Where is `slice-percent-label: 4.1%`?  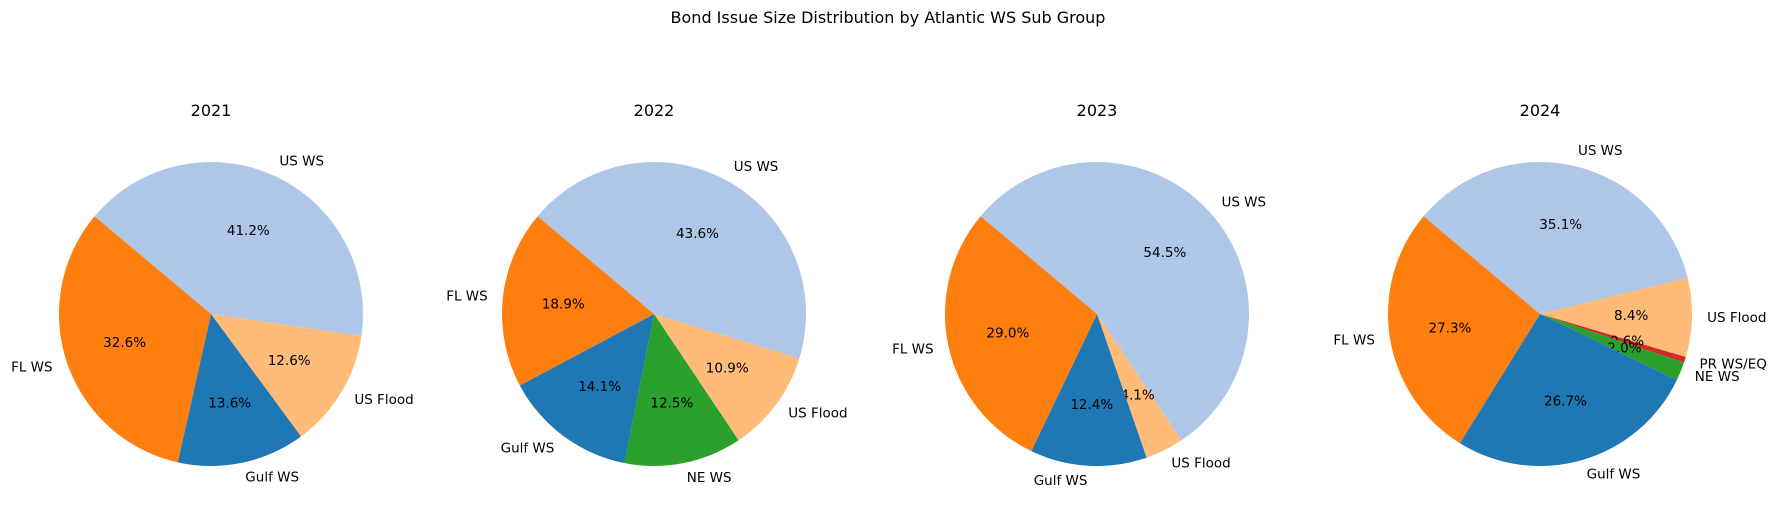 slice-percent-label: 4.1% is located at coordinates (1137, 396).